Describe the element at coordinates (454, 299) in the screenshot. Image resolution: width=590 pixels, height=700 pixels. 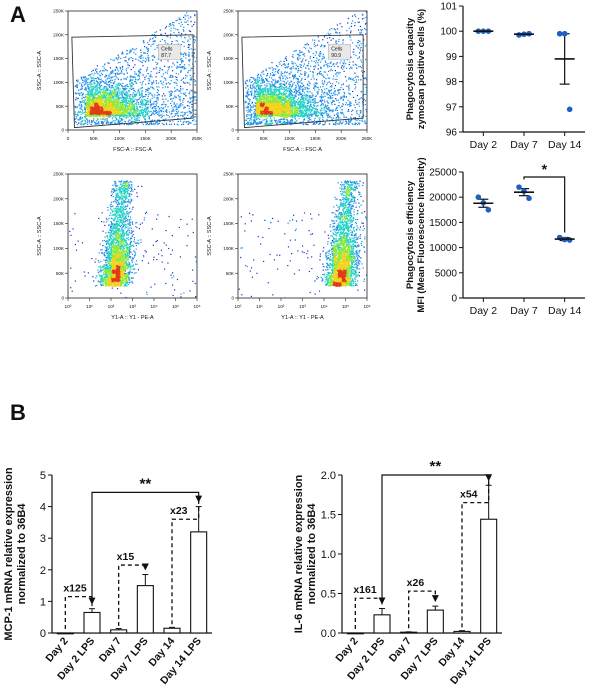
I see `y-tick-label: 0` at that location.